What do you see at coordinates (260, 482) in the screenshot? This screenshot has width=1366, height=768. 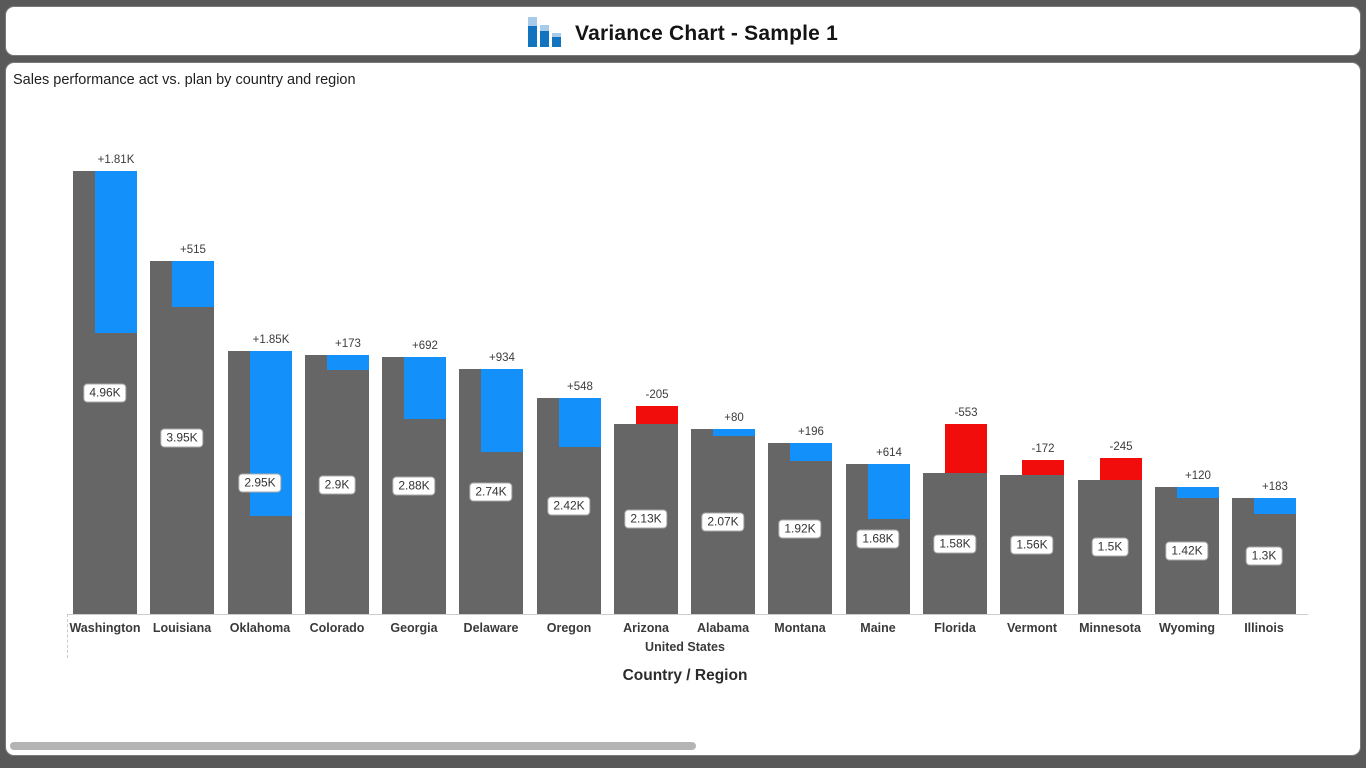 I see `value-label-oklahoma: 2.95K` at bounding box center [260, 482].